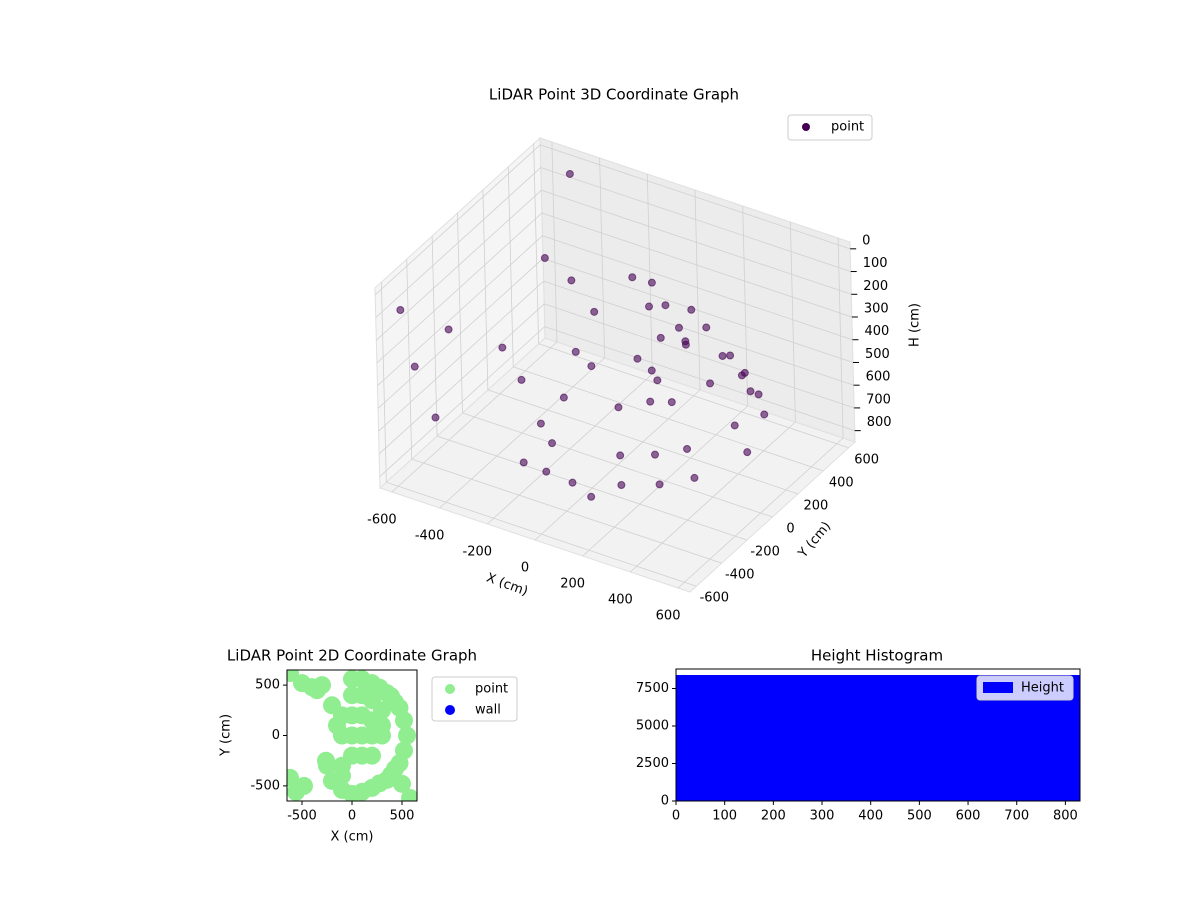 This screenshot has width=1200, height=900. I want to click on z-tick-label: 600, so click(878, 377).